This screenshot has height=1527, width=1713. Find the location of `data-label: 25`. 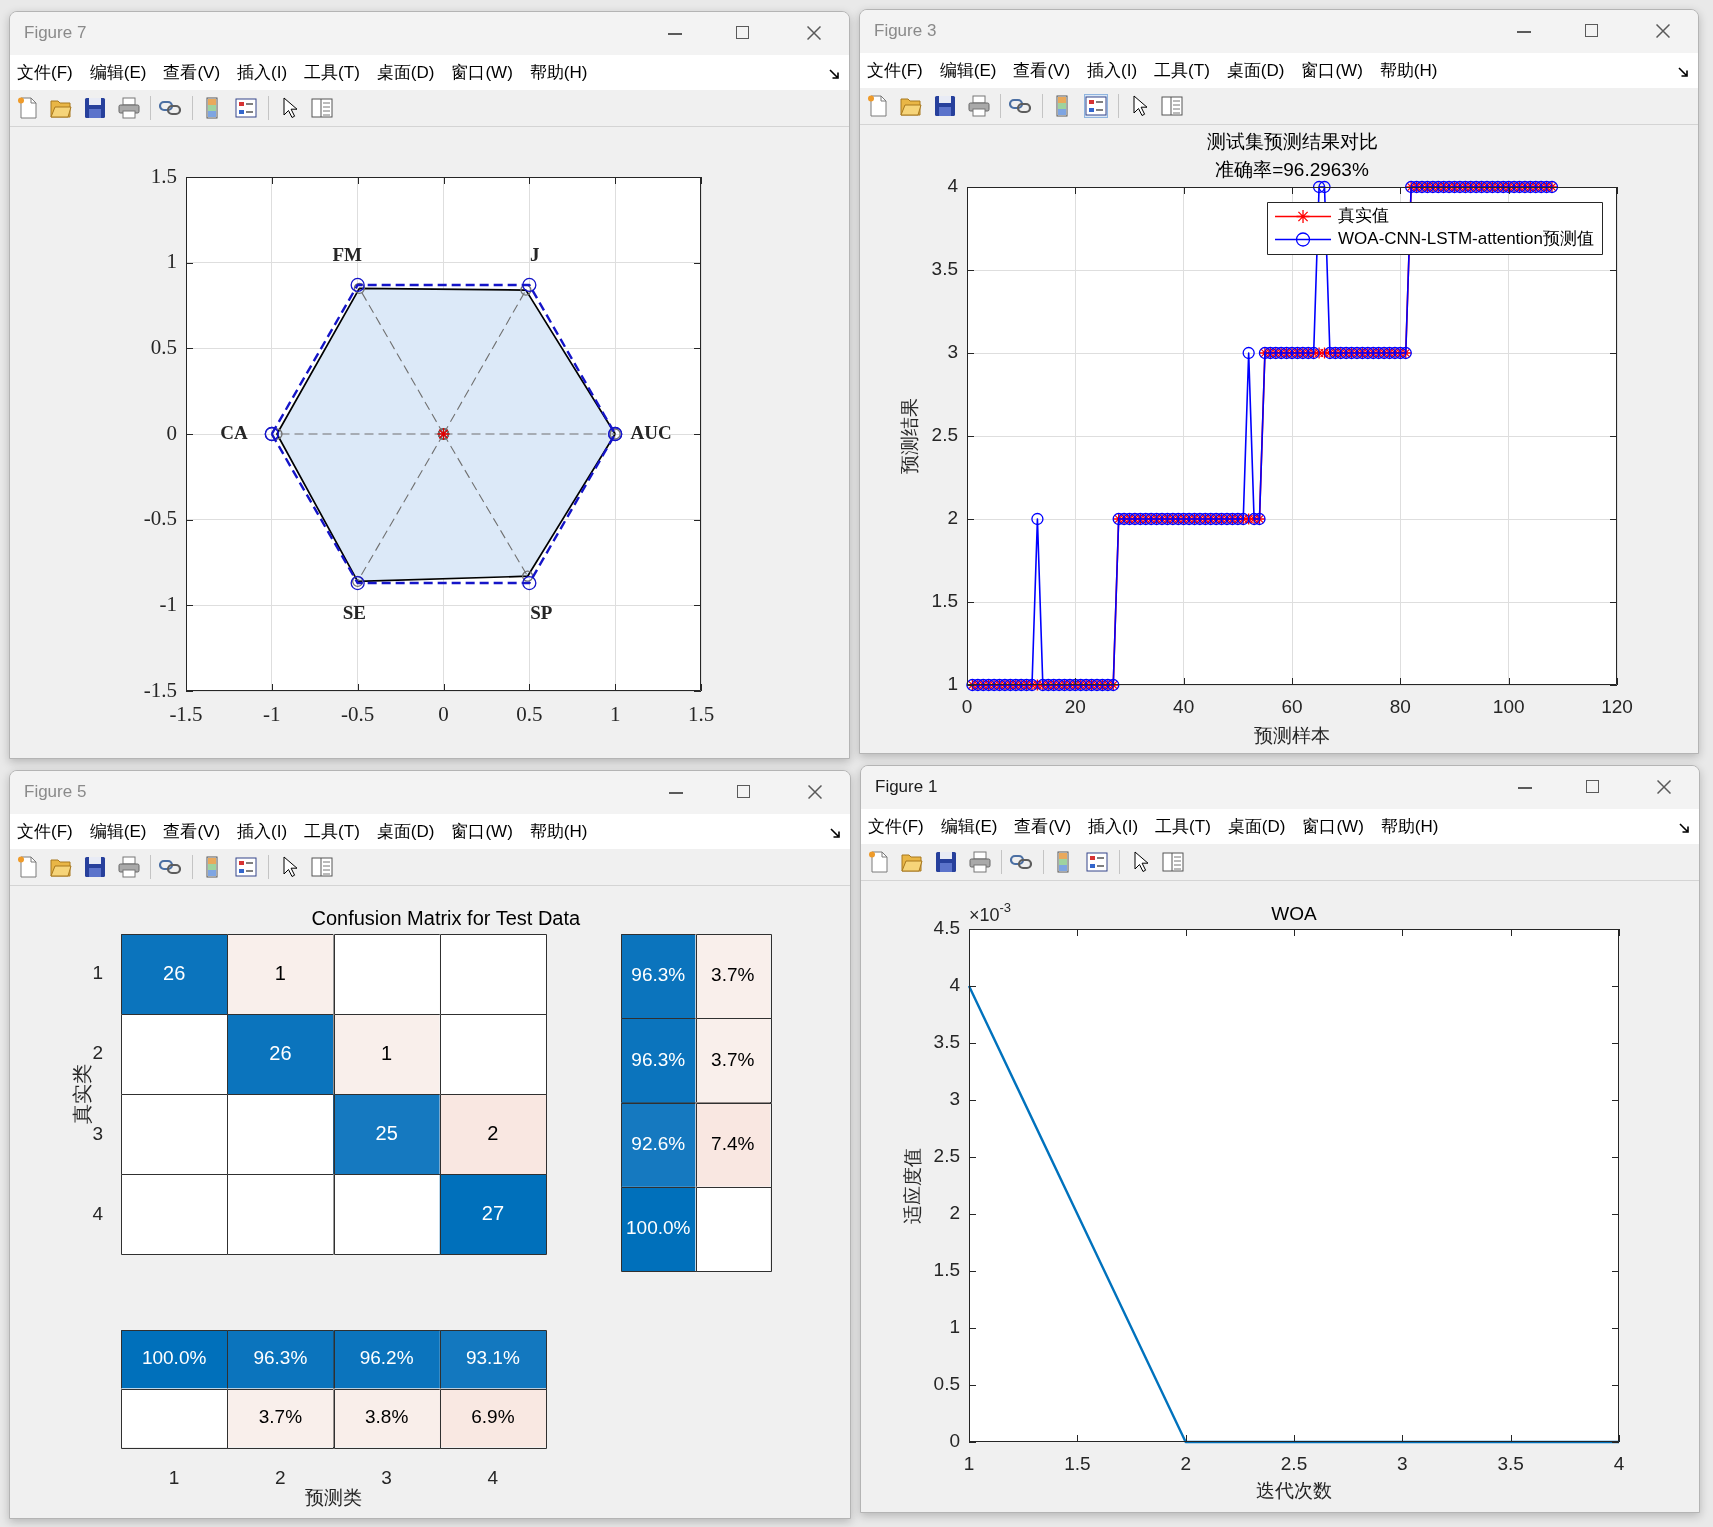

data-label: 25 is located at coordinates (386, 1132).